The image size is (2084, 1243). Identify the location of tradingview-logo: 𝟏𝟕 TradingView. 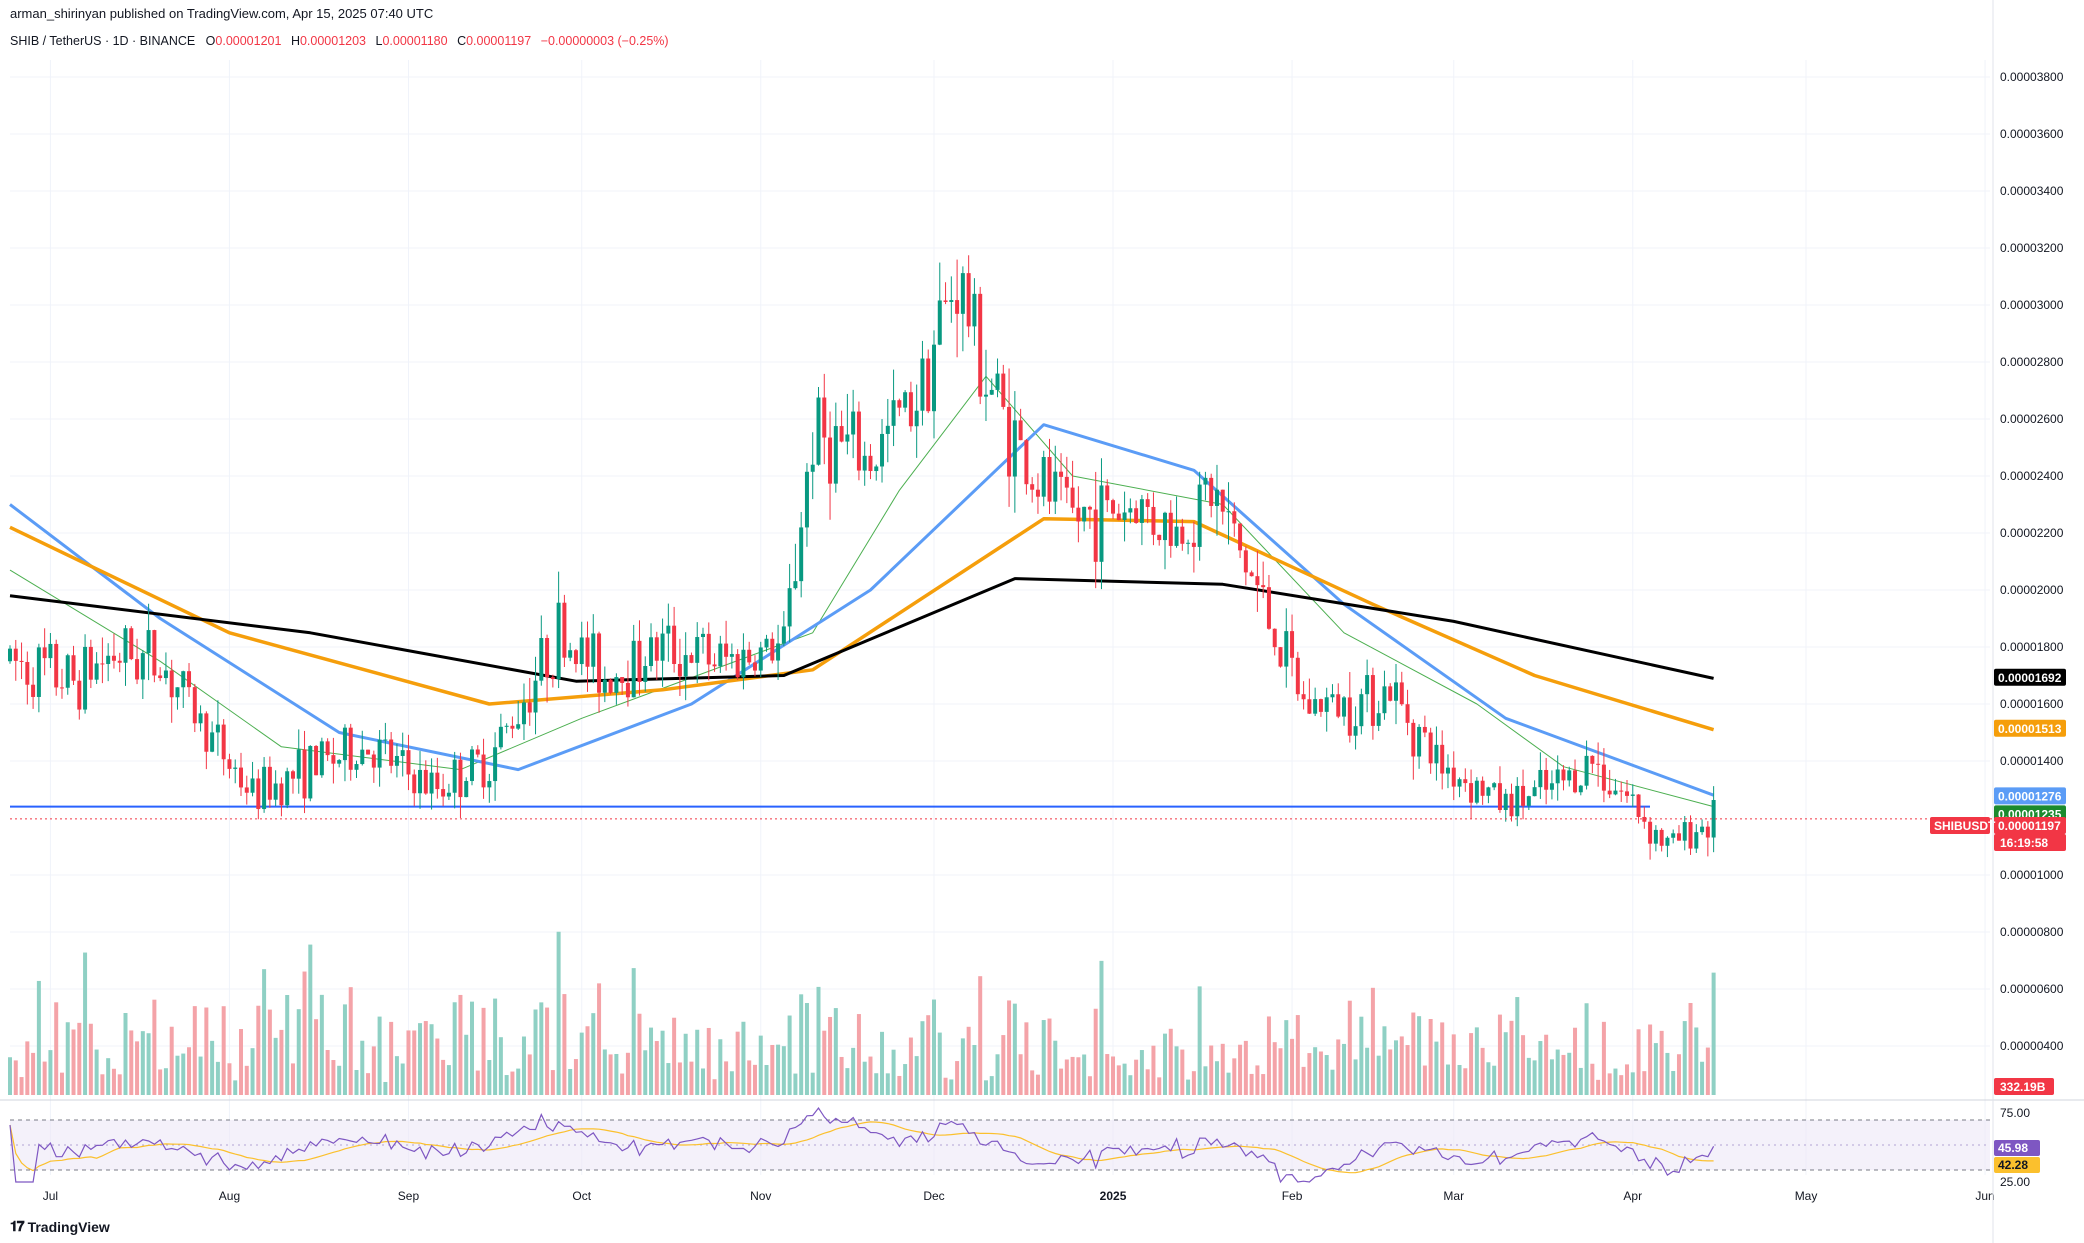
(60, 1226).